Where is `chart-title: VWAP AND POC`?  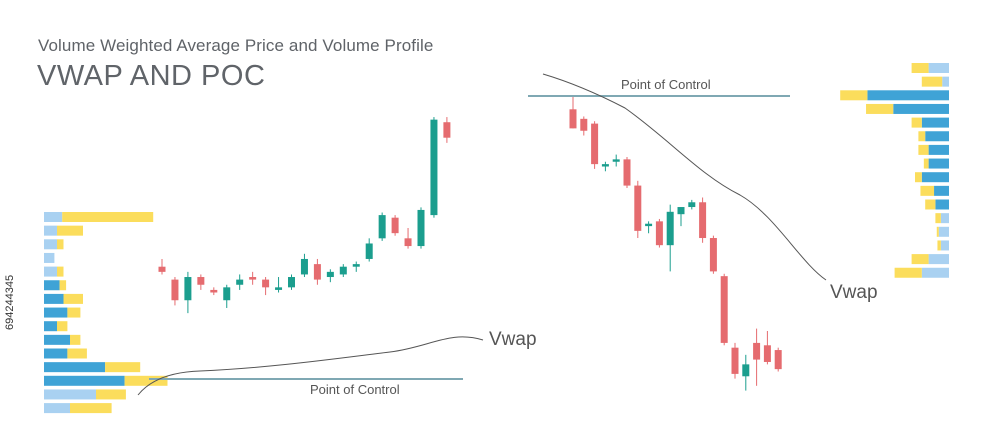 chart-title: VWAP AND POC is located at coordinates (151, 76).